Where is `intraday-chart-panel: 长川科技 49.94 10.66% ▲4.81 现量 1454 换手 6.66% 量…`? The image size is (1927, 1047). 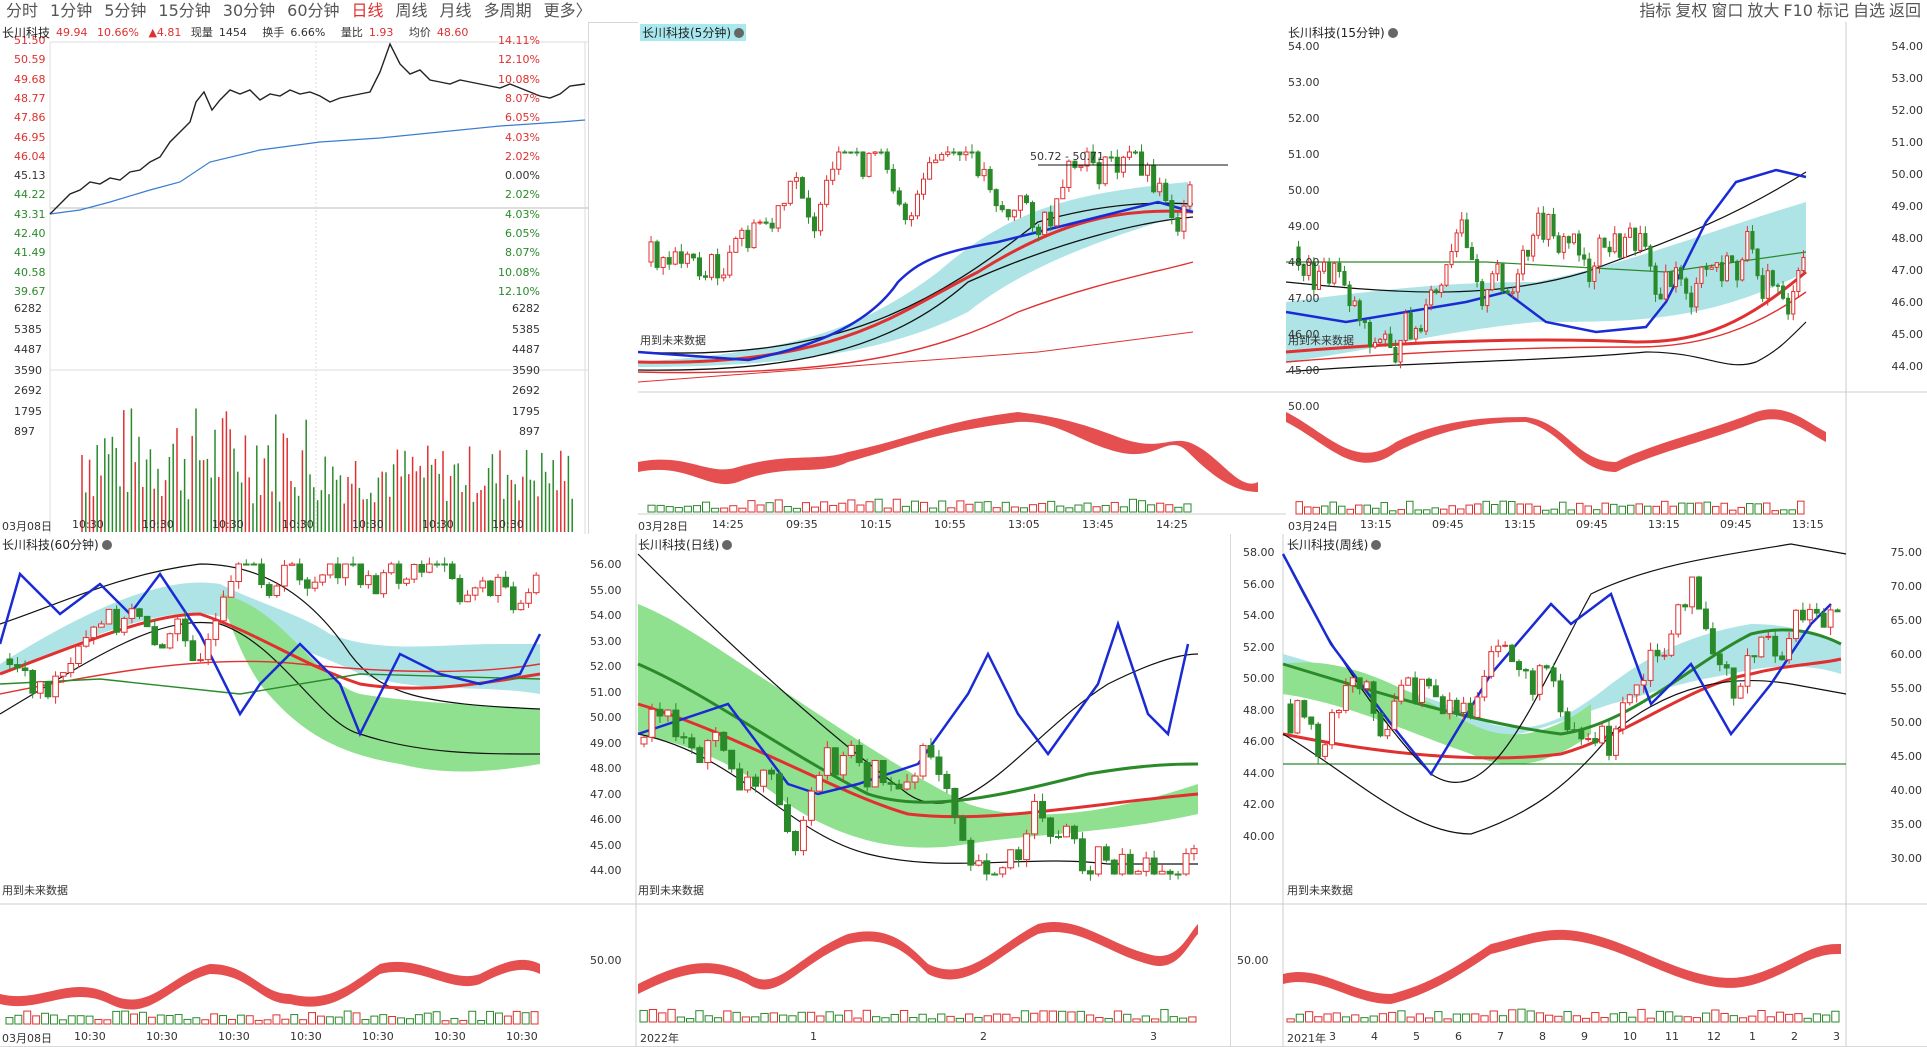
intraday-chart-panel: 长川科技 49.94 10.66% ▲4.81 现量 1454 换手 6.66% 量… is located at coordinates (294, 278).